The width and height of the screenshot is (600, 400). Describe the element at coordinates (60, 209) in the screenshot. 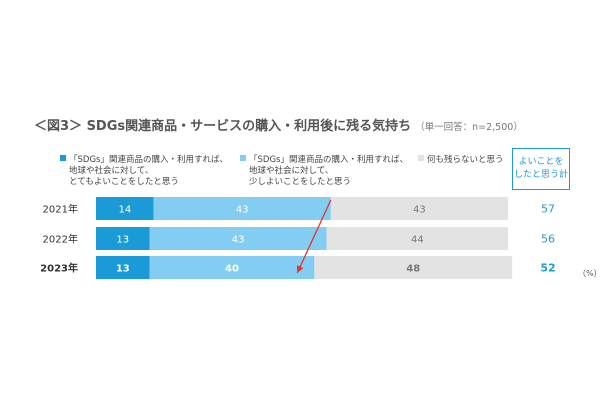

I see `category-label: 2021年` at that location.